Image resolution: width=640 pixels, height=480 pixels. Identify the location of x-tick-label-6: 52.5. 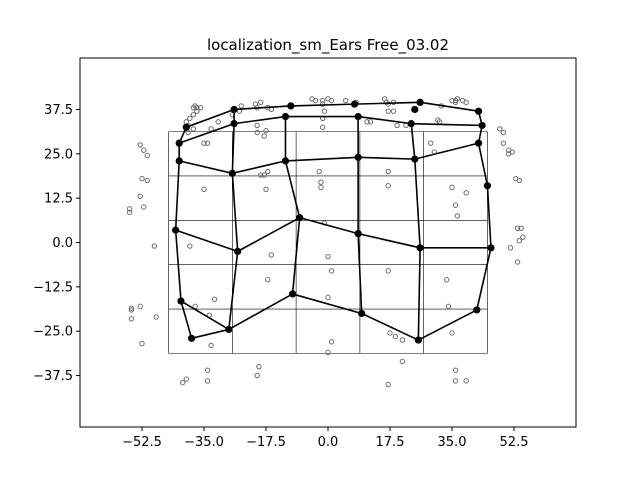
(514, 442).